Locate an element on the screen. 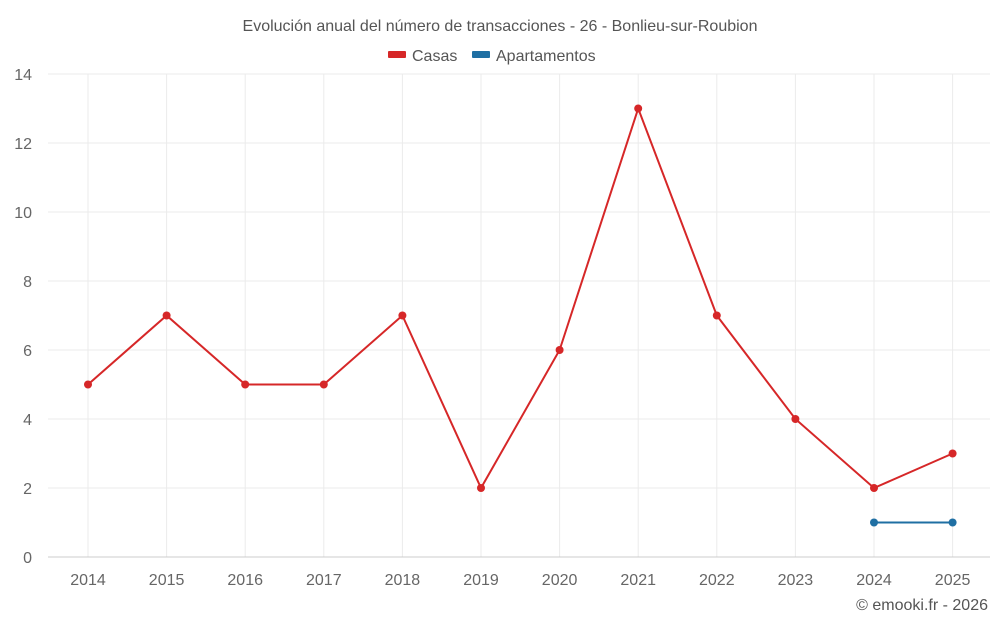 This screenshot has height=625, width=1000. y-tick-label: 0 is located at coordinates (27, 558).